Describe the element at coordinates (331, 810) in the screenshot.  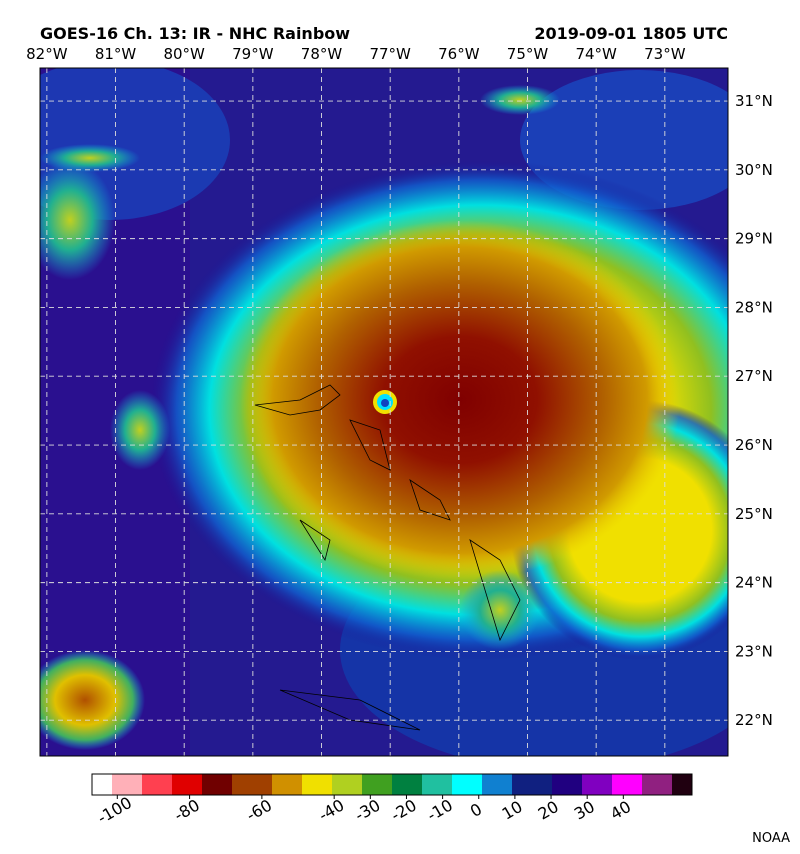
I see `colorbar-tick-label: -40` at that location.